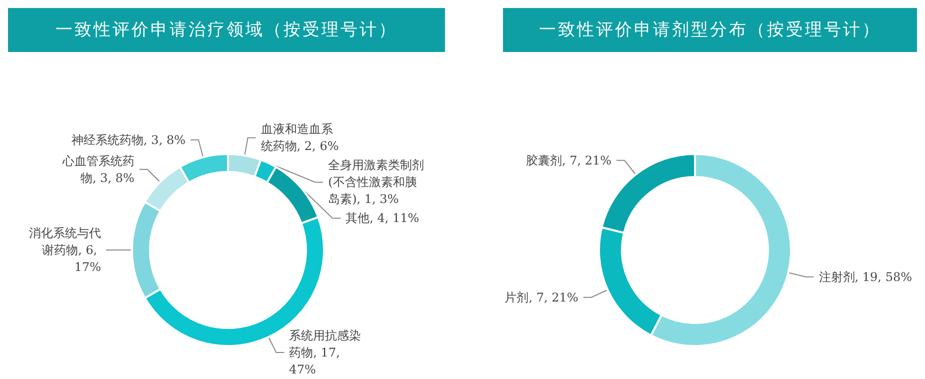  What do you see at coordinates (97, 169) in the screenshot?
I see `slice-label: 心血管系统药物, 3, 8%` at bounding box center [97, 169].